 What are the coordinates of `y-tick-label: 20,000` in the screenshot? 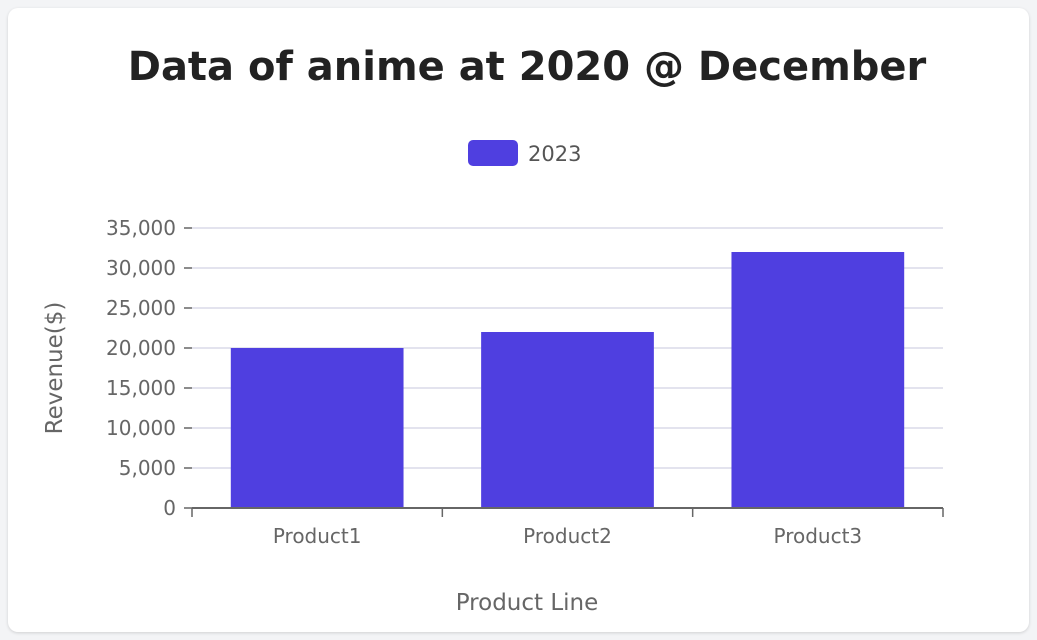 It's located at (141, 348).